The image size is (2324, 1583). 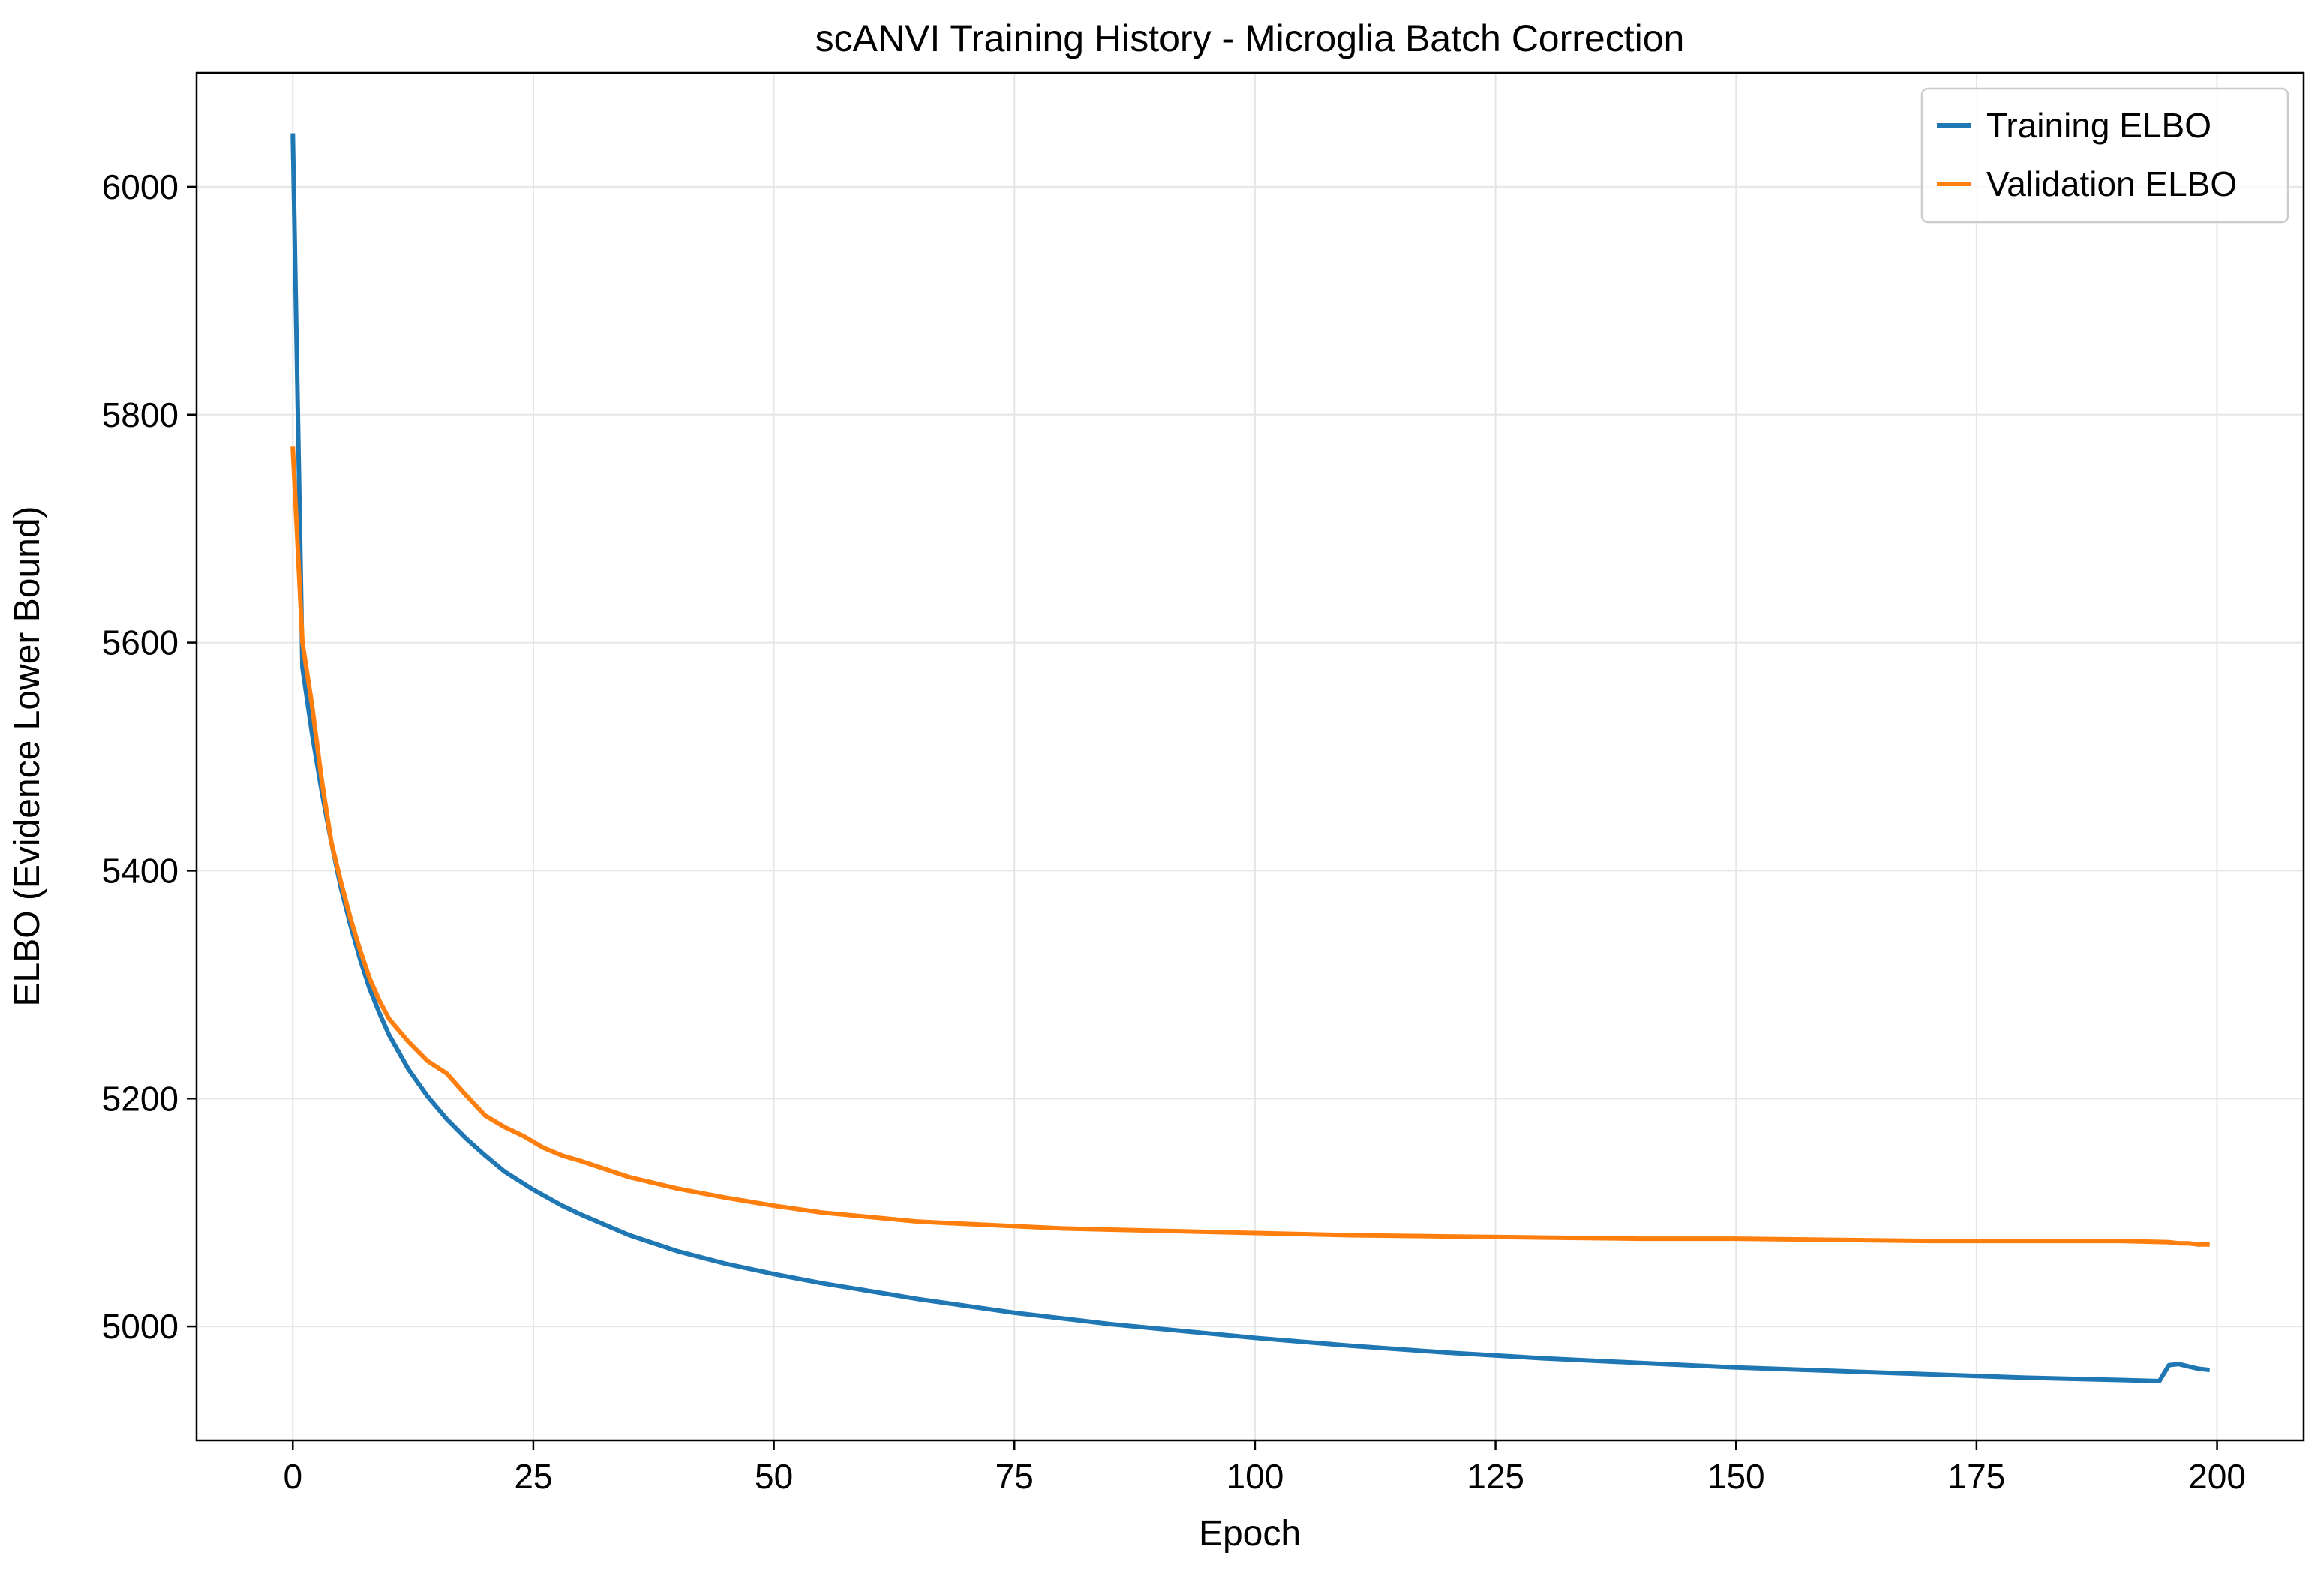 I want to click on x-tick-label: 50, so click(x=774, y=1477).